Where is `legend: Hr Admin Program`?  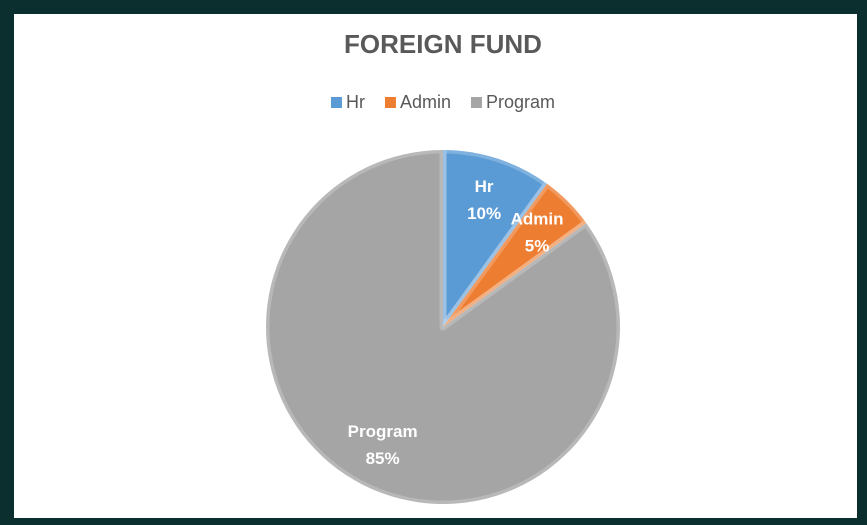 legend: Hr Admin Program is located at coordinates (442, 102).